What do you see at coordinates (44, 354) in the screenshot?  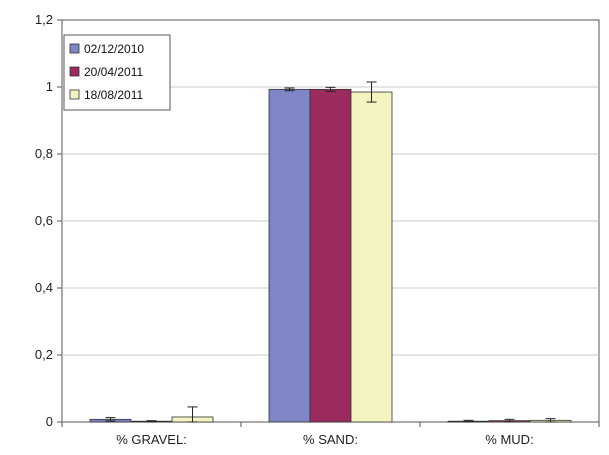 I see `y-tick-label: 0,2` at bounding box center [44, 354].